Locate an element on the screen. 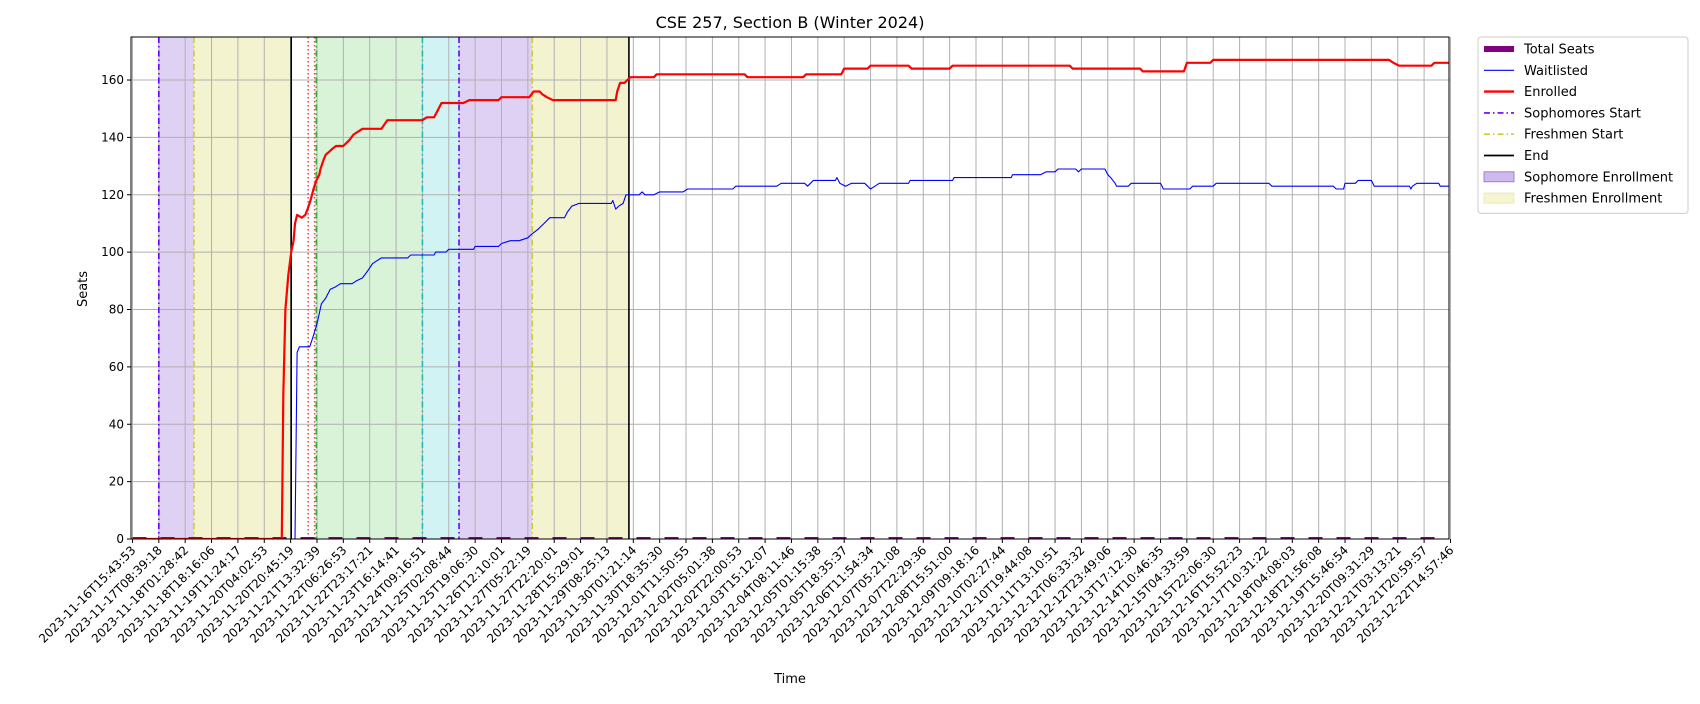 The image size is (1700, 704). legend-item-total-seats: Total Seats is located at coordinates (1539, 50).